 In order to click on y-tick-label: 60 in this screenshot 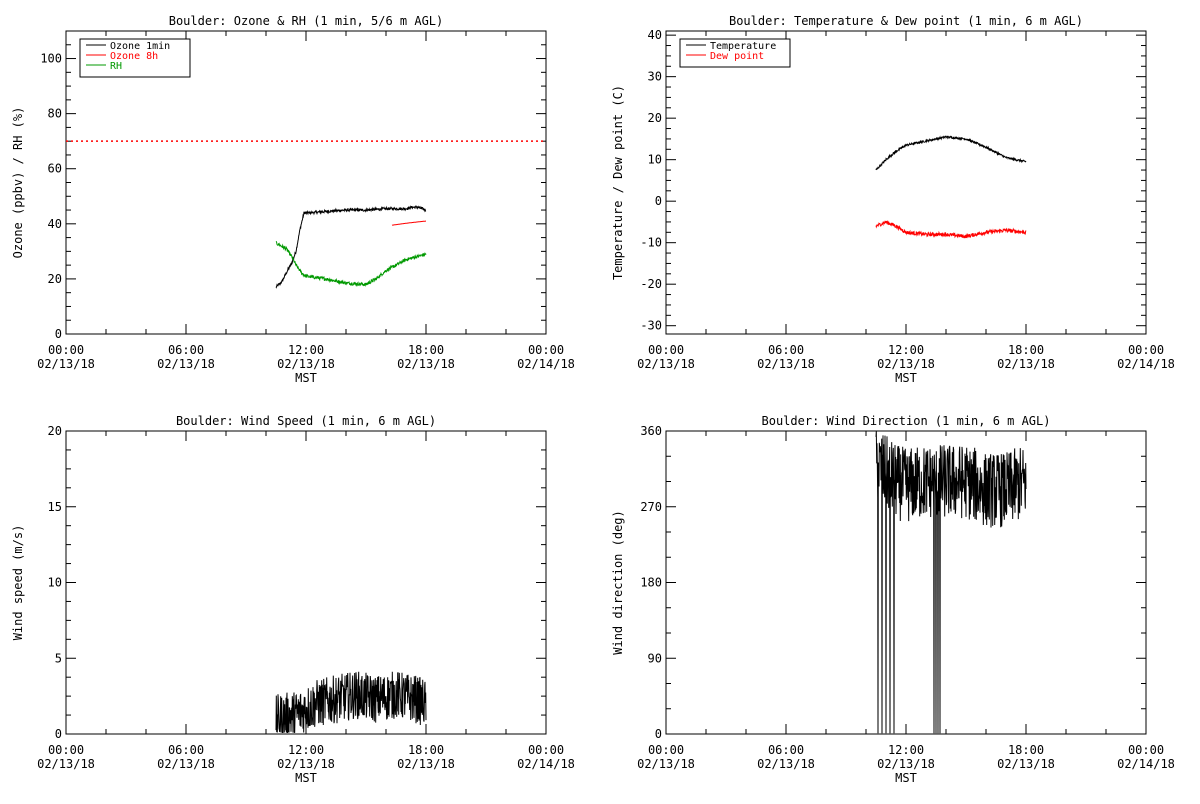, I will do `click(55, 169)`.